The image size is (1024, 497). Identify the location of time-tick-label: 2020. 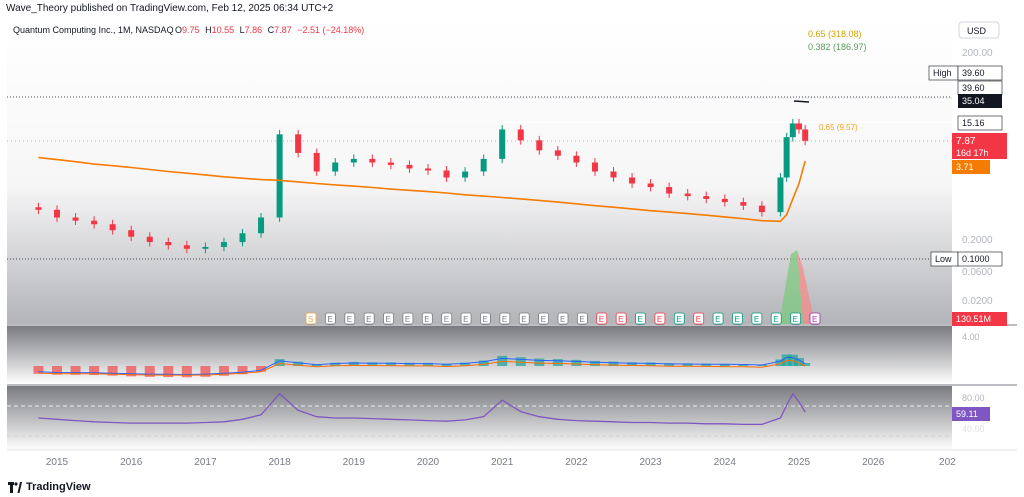
(428, 462).